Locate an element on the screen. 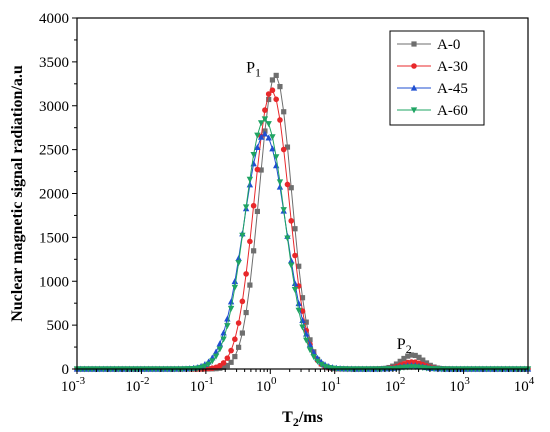 This screenshot has width=550, height=432. peak-label-2: P2 is located at coordinates (404, 346).